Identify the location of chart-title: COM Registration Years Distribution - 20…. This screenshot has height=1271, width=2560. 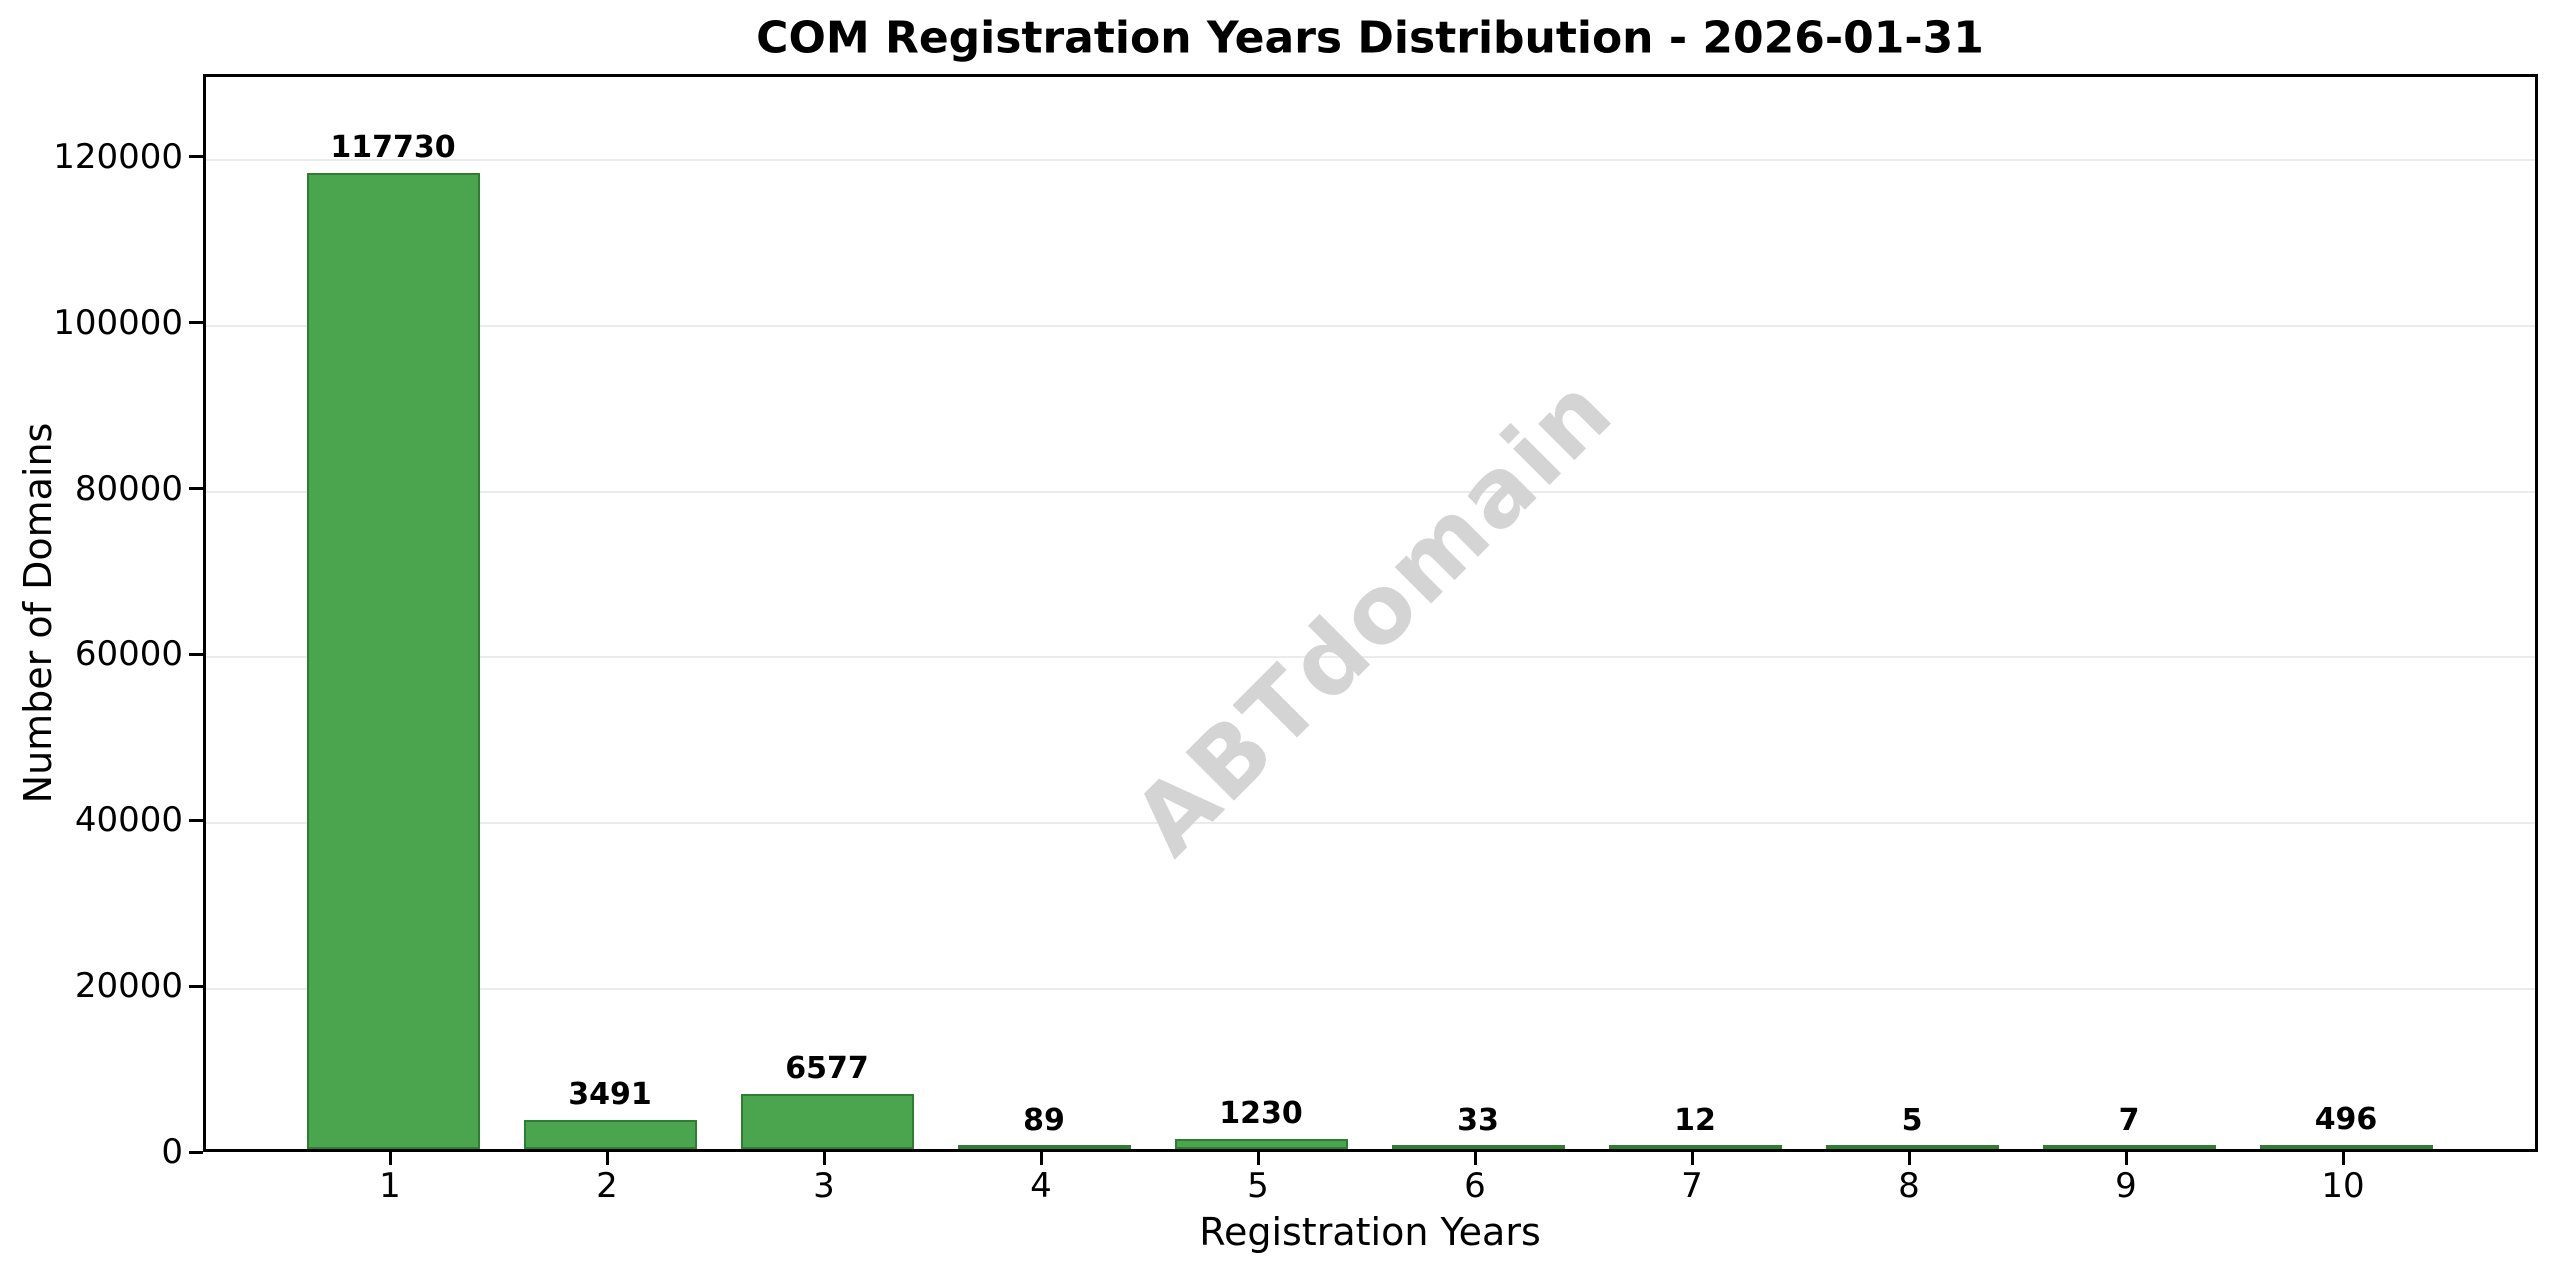
(1370, 38).